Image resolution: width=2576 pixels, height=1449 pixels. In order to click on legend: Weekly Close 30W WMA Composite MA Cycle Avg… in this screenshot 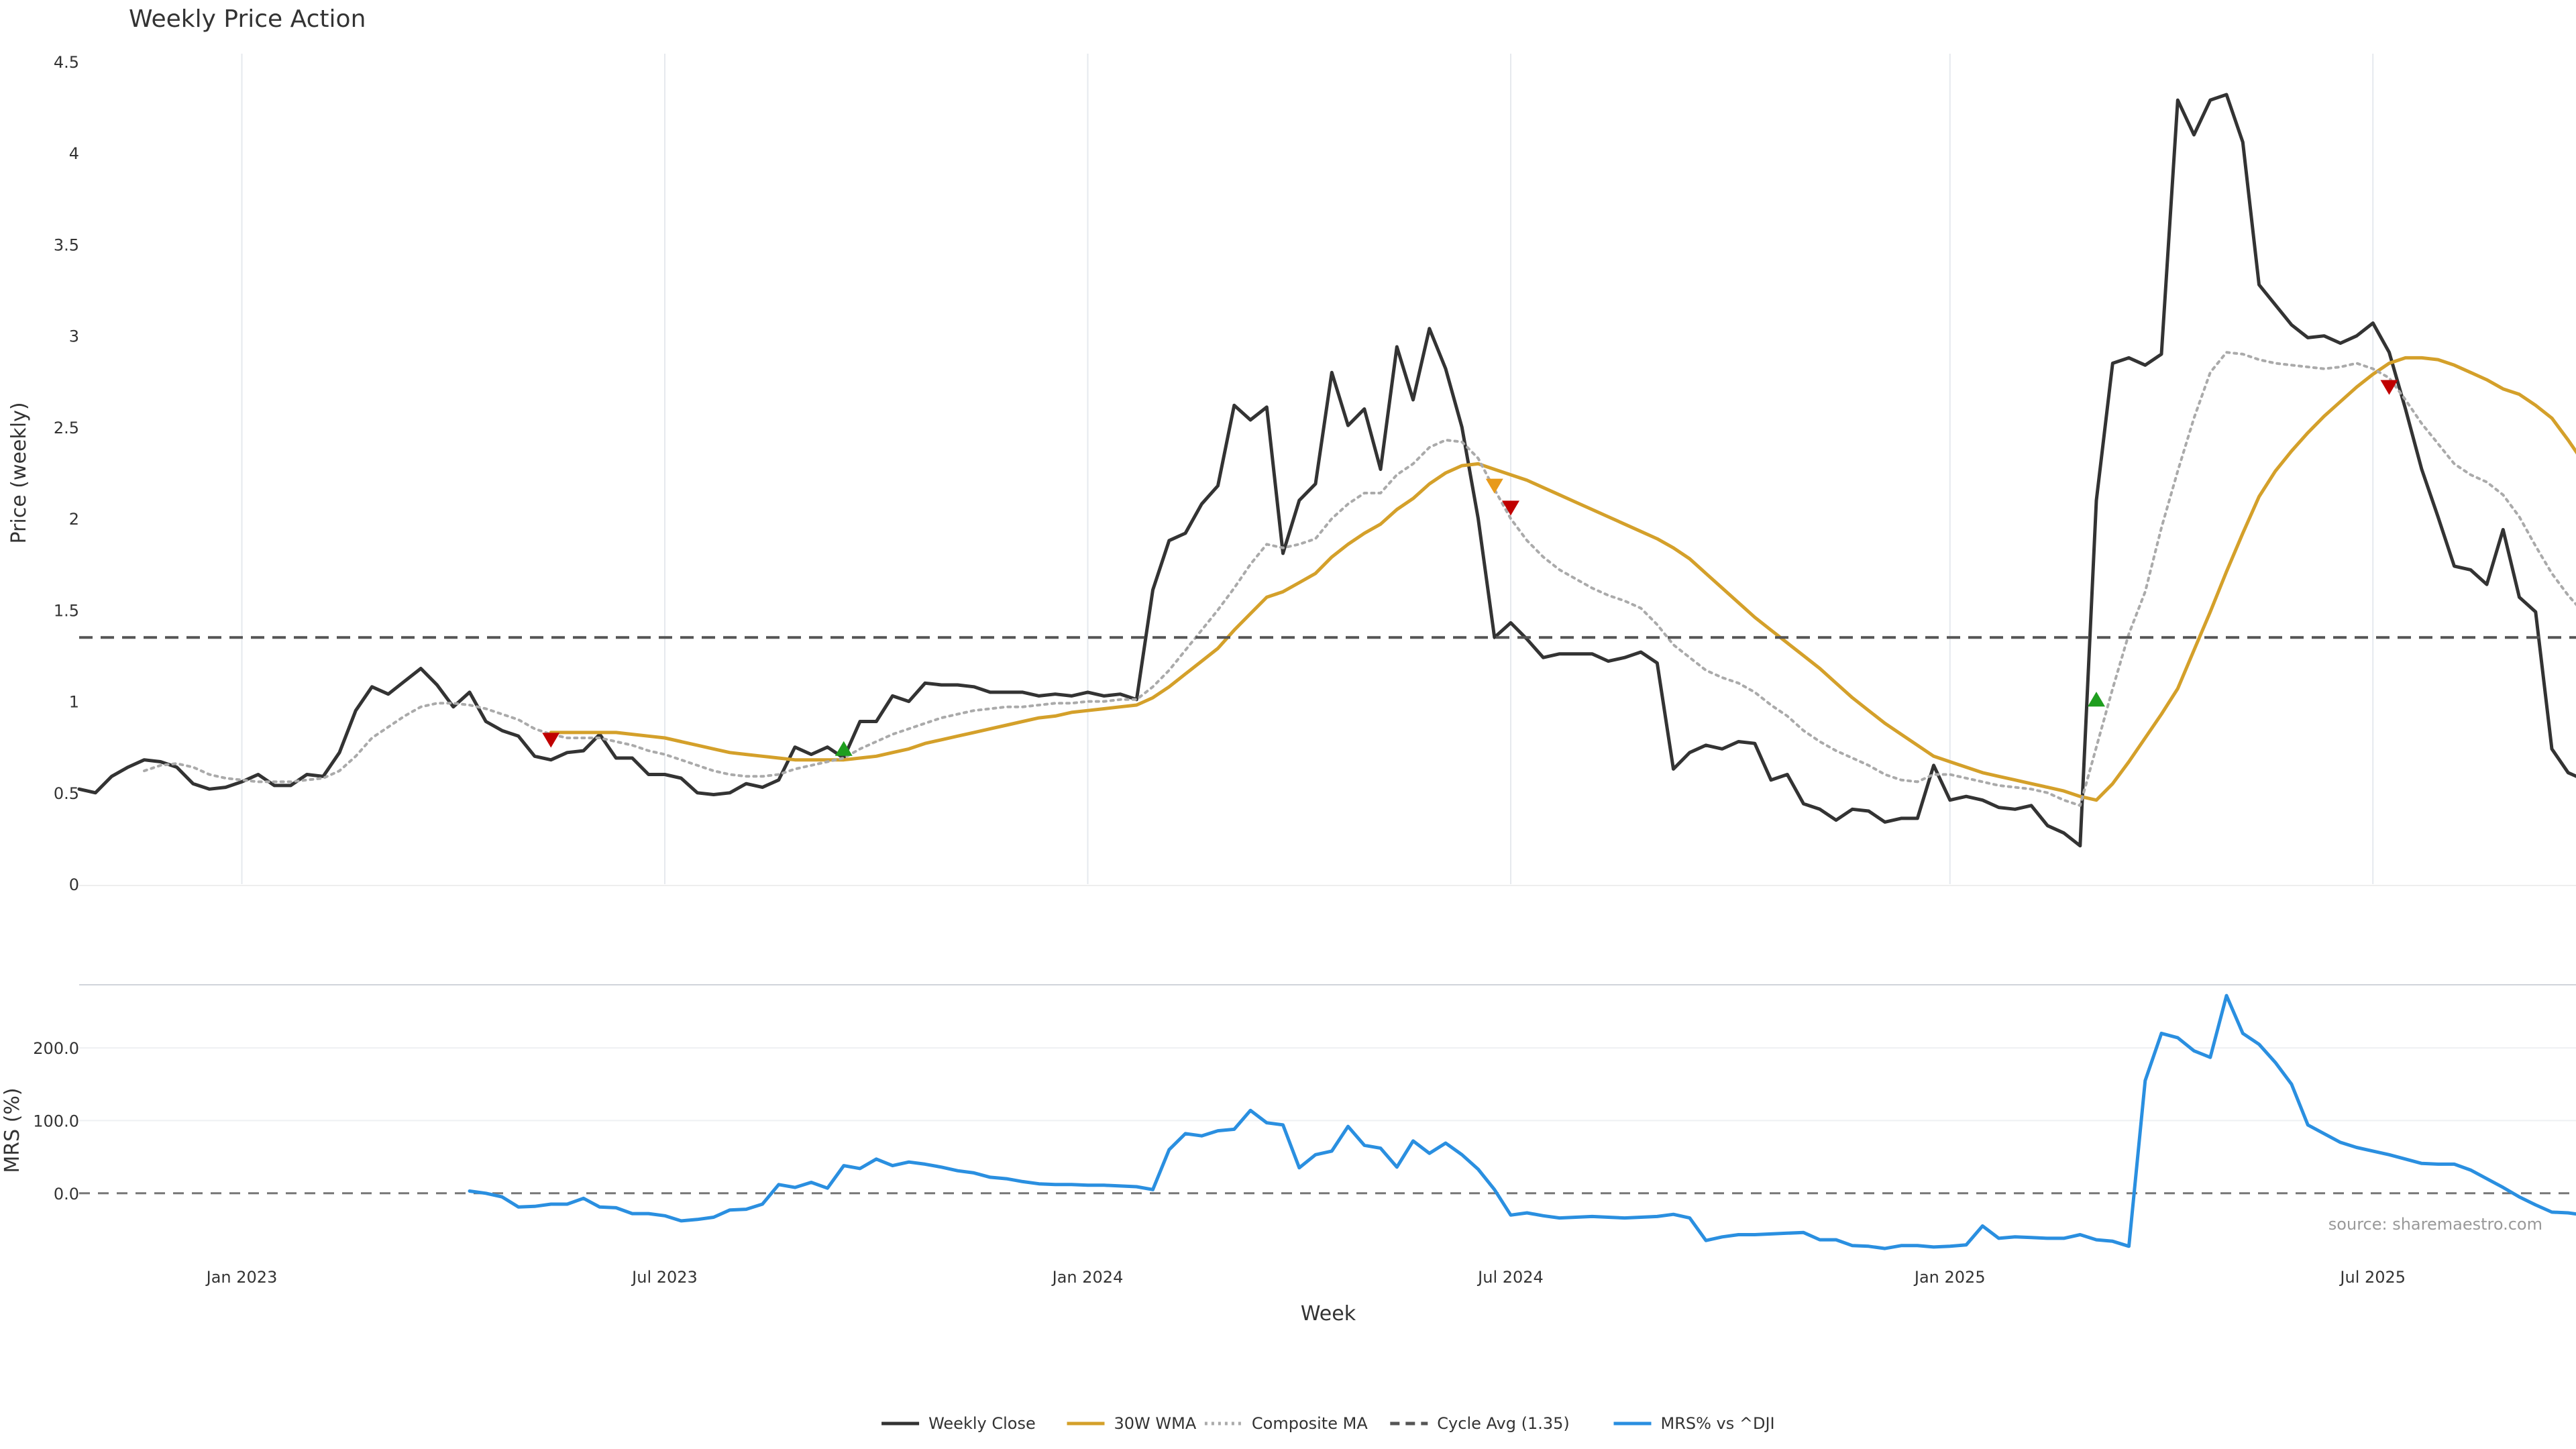, I will do `click(1328, 1423)`.